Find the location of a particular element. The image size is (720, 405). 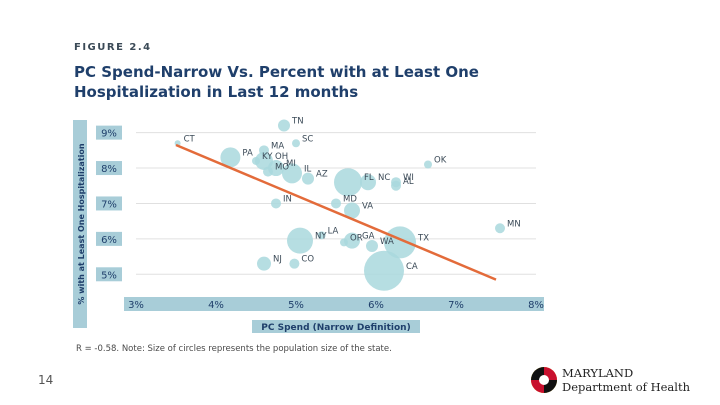

point-label-md: MD is located at coordinates (350, 199).